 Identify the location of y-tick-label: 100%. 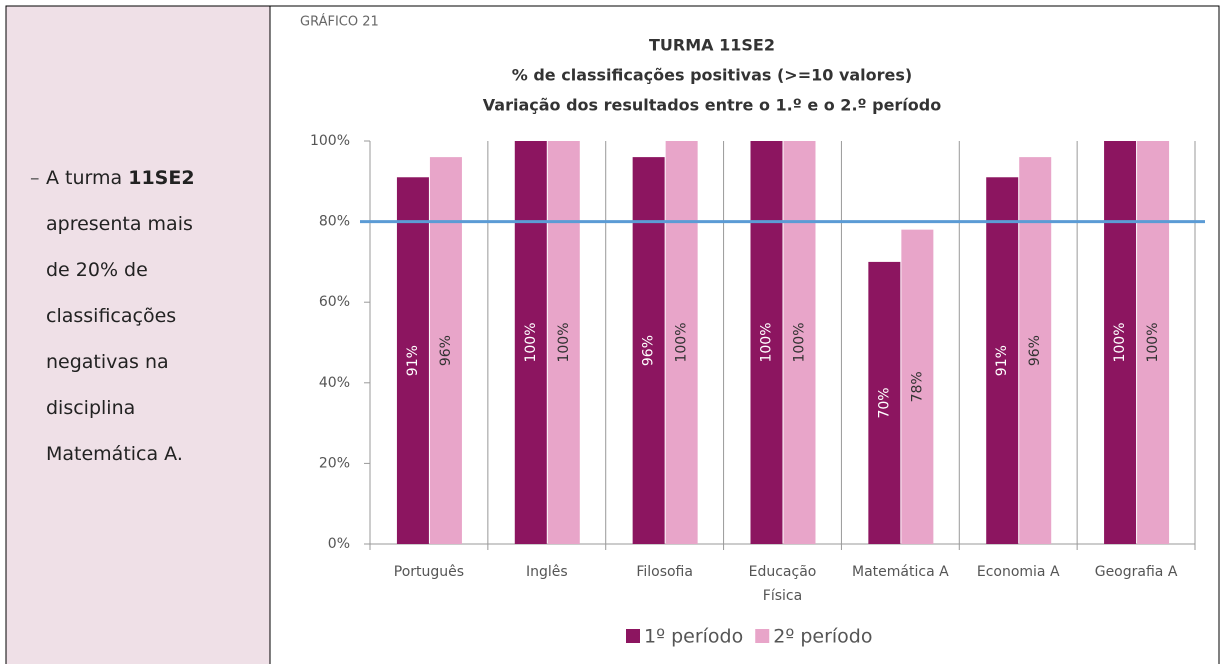
(330, 141).